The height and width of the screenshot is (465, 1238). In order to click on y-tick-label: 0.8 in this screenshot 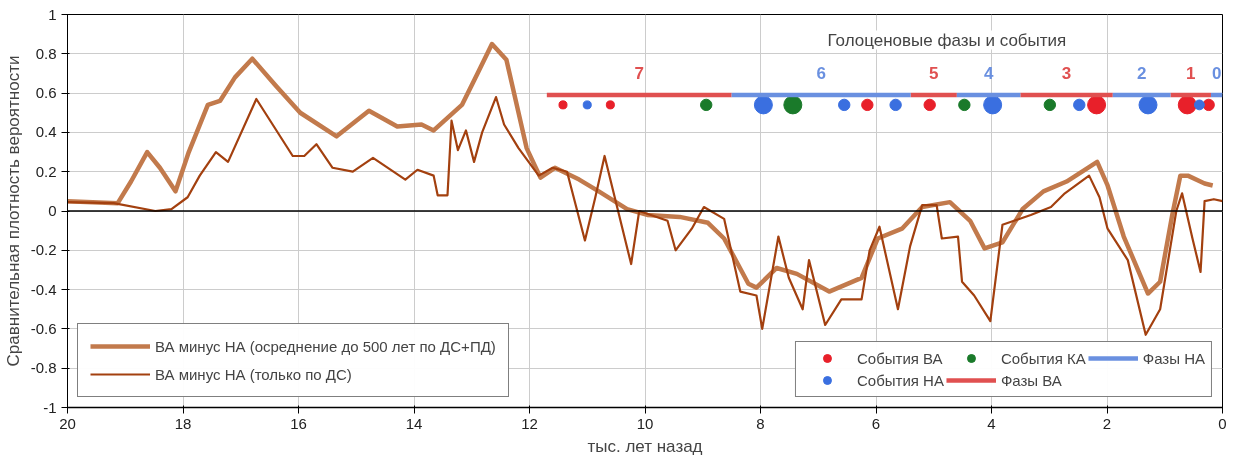, I will do `click(46, 53)`.